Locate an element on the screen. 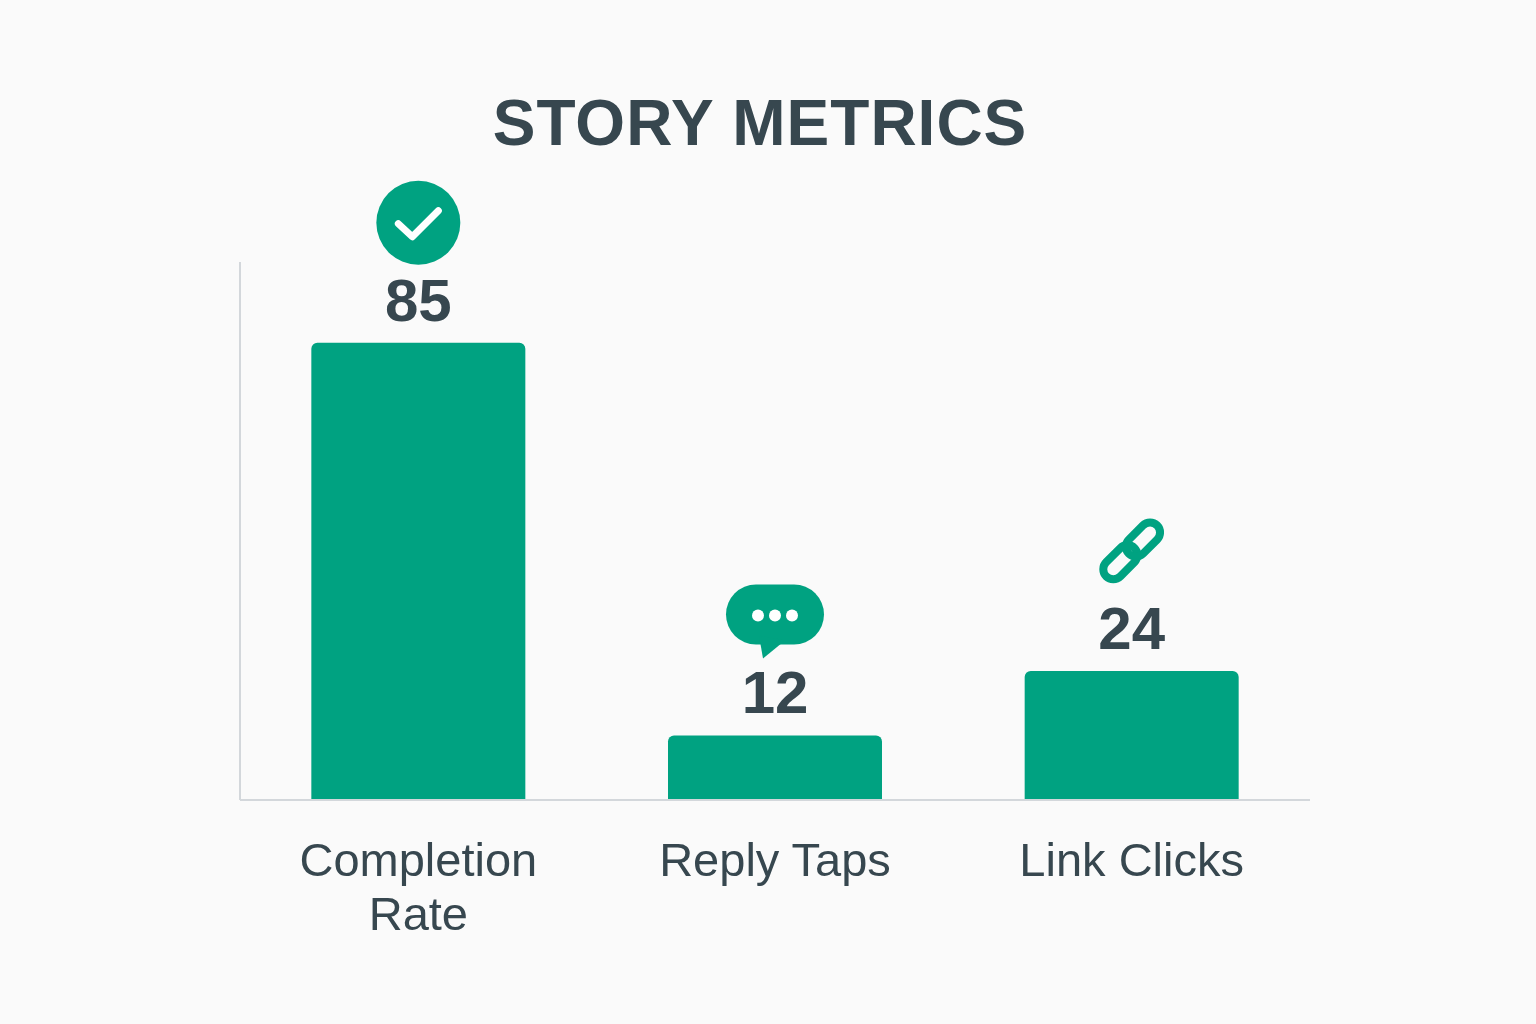 The height and width of the screenshot is (1024, 1536). data-label: 12 is located at coordinates (775, 693).